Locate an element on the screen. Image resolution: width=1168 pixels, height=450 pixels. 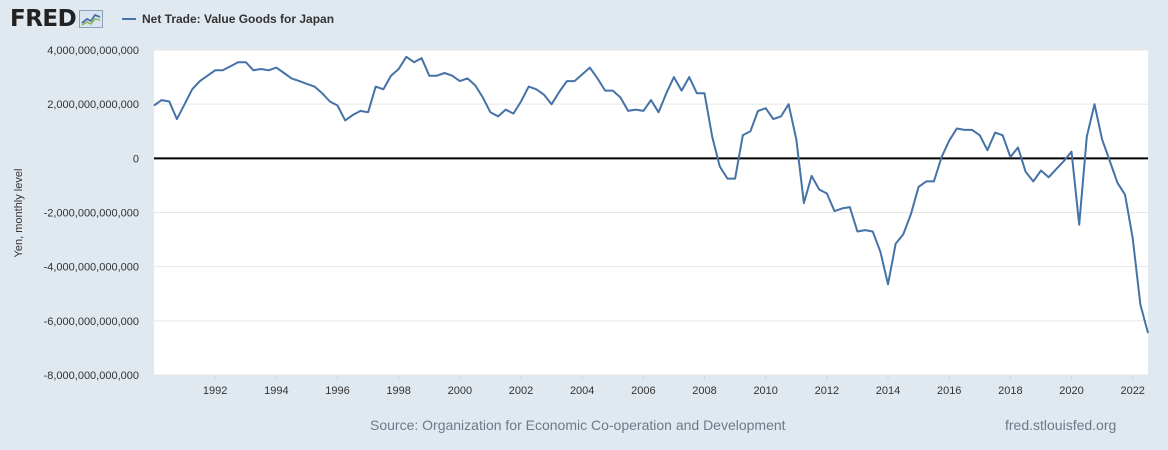
x-tick-label: 1992 is located at coordinates (215, 391).